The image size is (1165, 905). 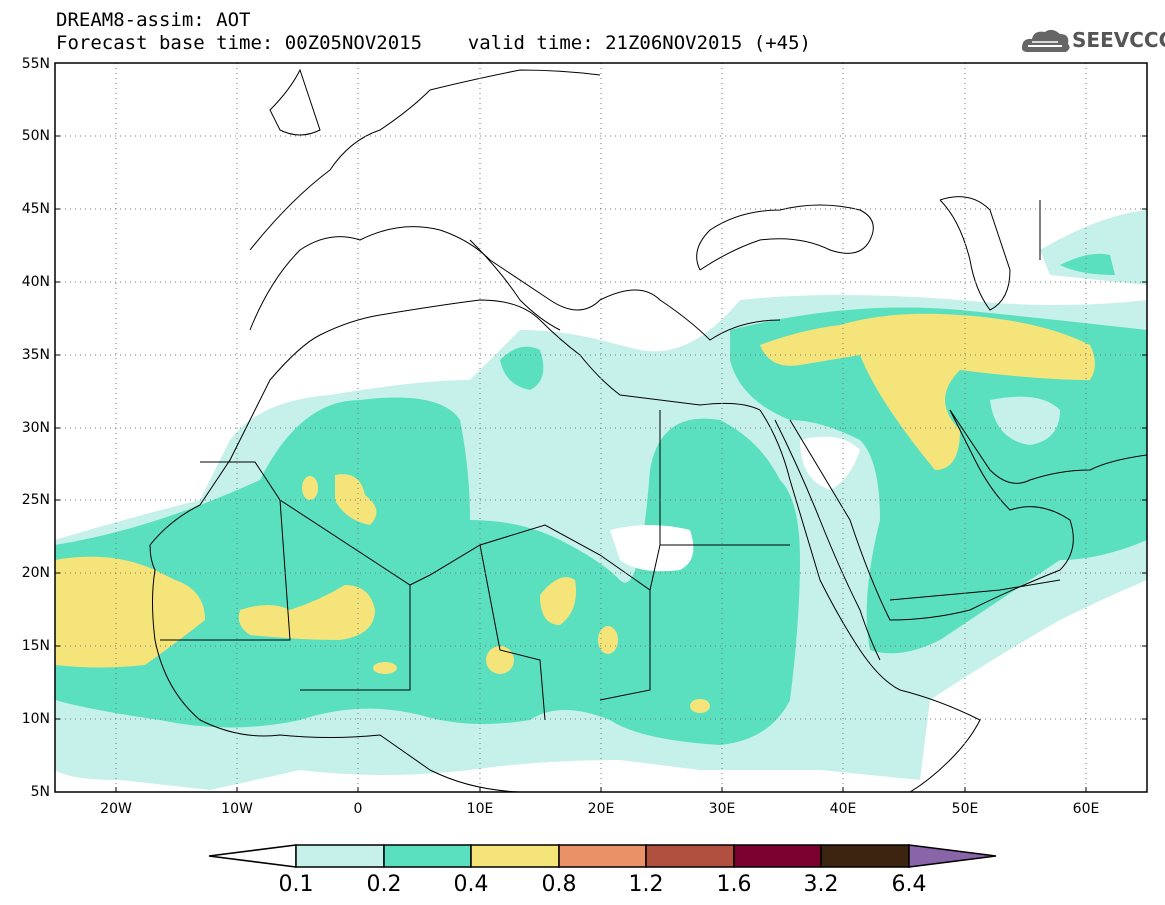 What do you see at coordinates (35, 646) in the screenshot?
I see `lat-label: 15N` at bounding box center [35, 646].